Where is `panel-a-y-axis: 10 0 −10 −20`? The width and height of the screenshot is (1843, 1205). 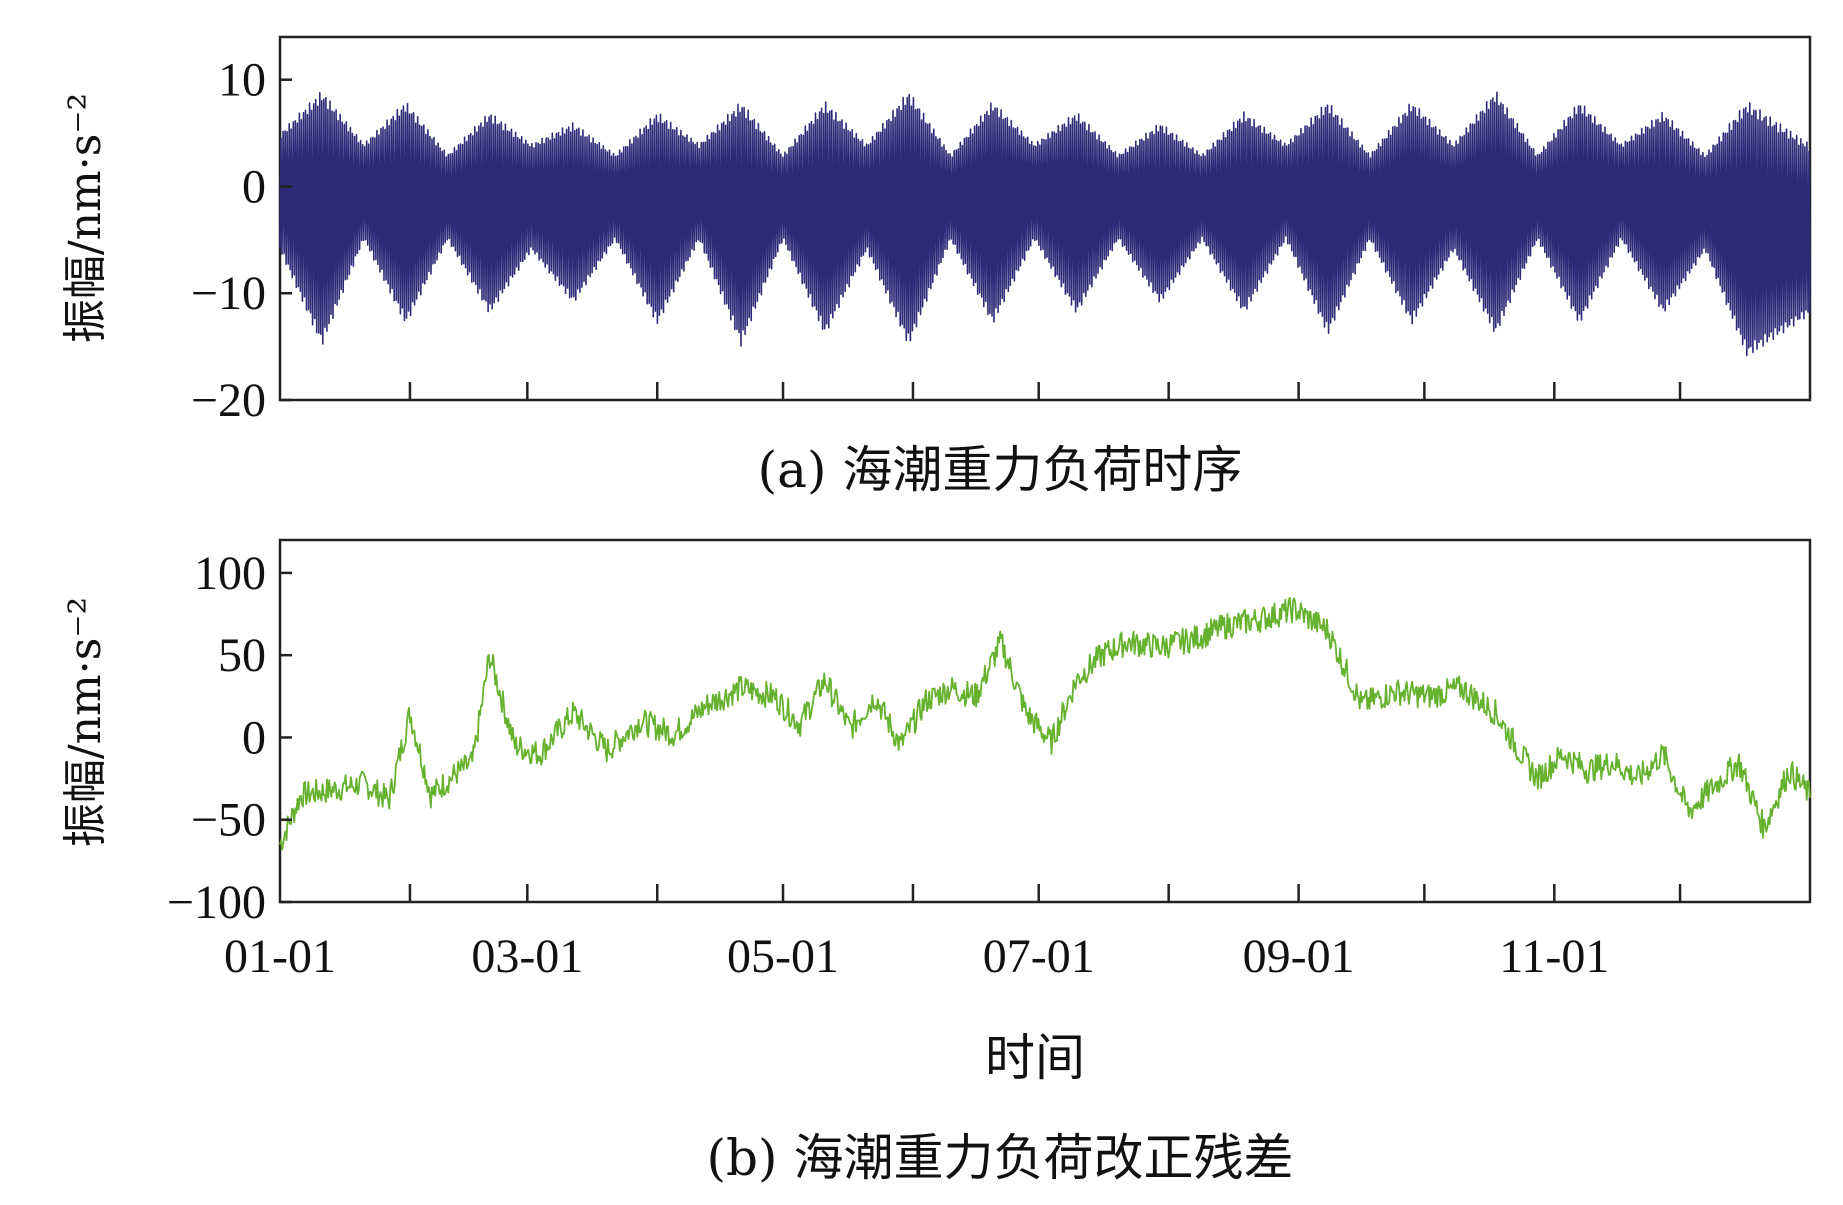 panel-a-y-axis: 10 0 −10 −20 is located at coordinates (241, 240).